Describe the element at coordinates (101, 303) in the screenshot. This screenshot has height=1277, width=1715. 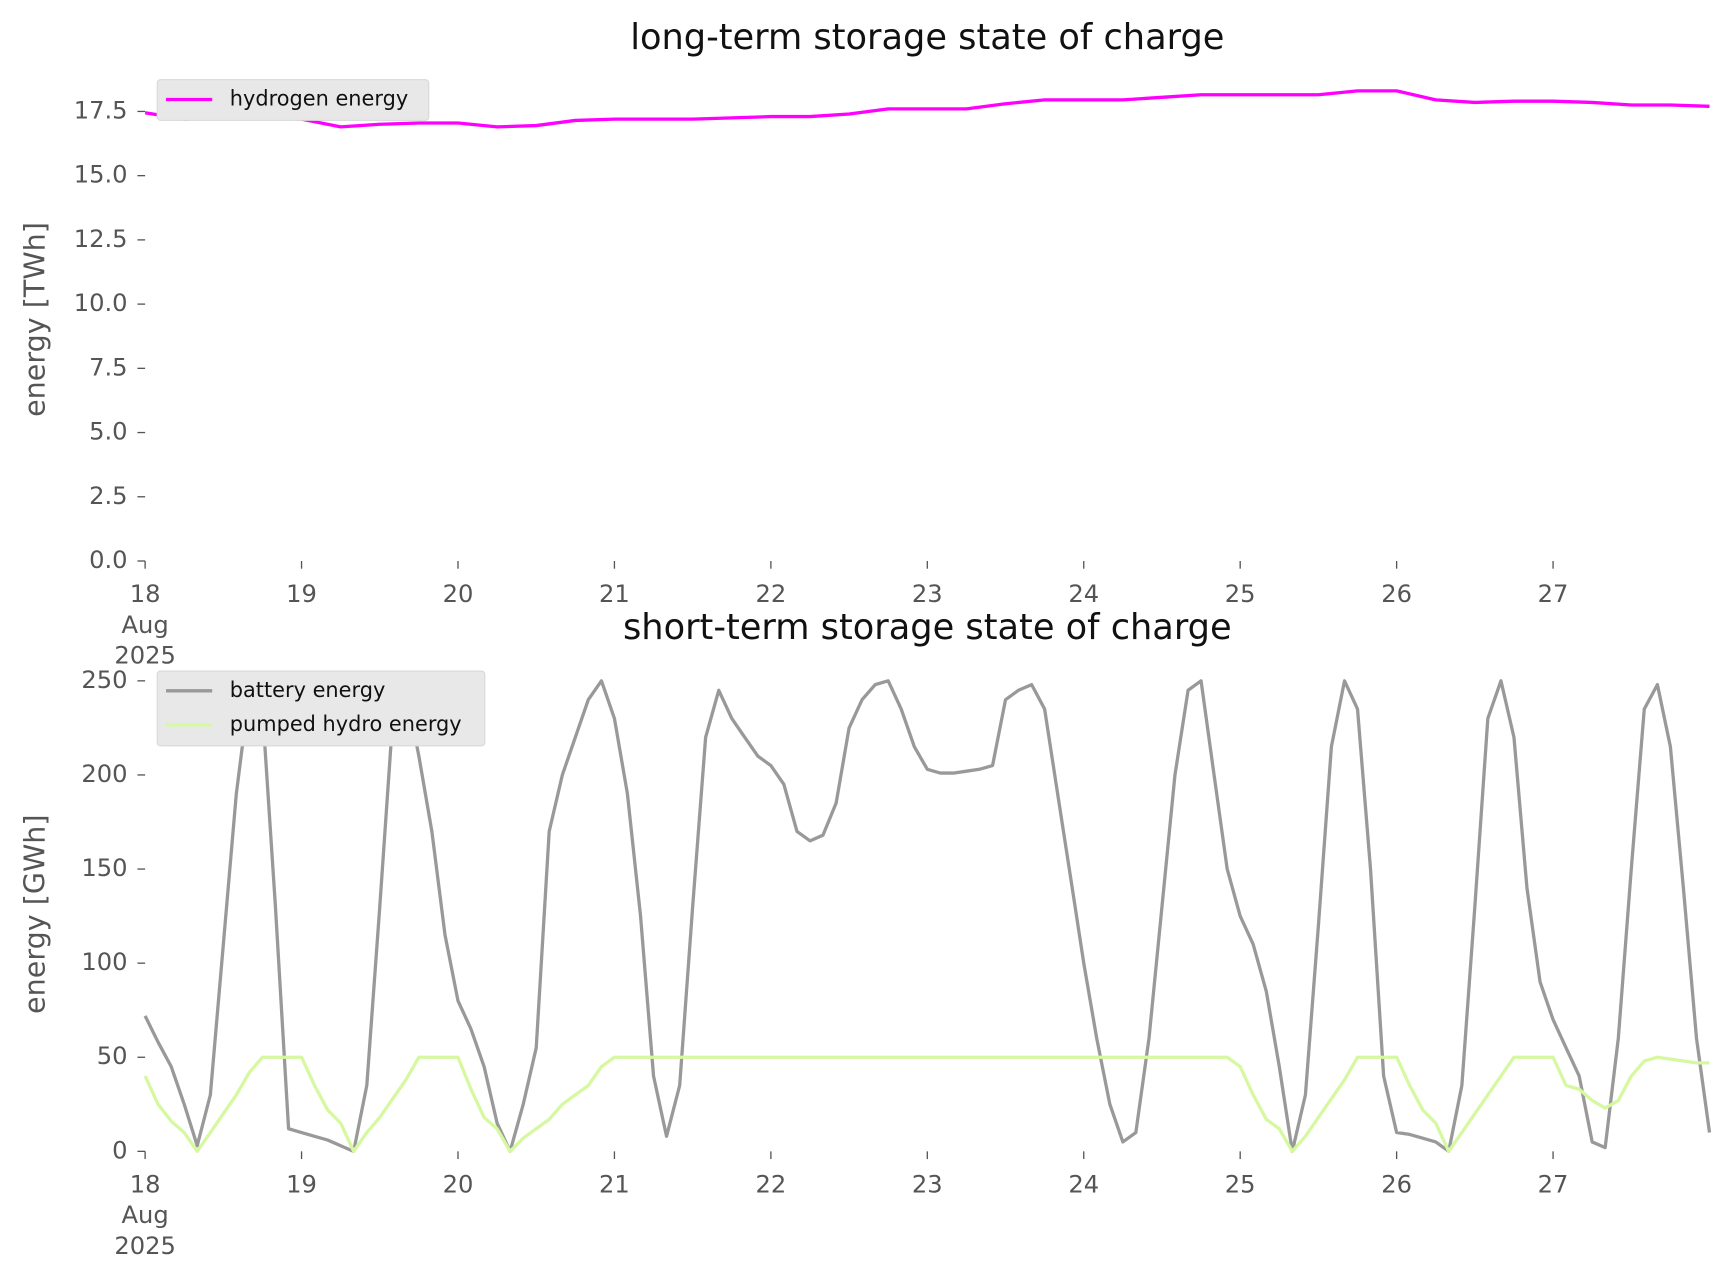
I see `y-tick-label: 10.0` at that location.